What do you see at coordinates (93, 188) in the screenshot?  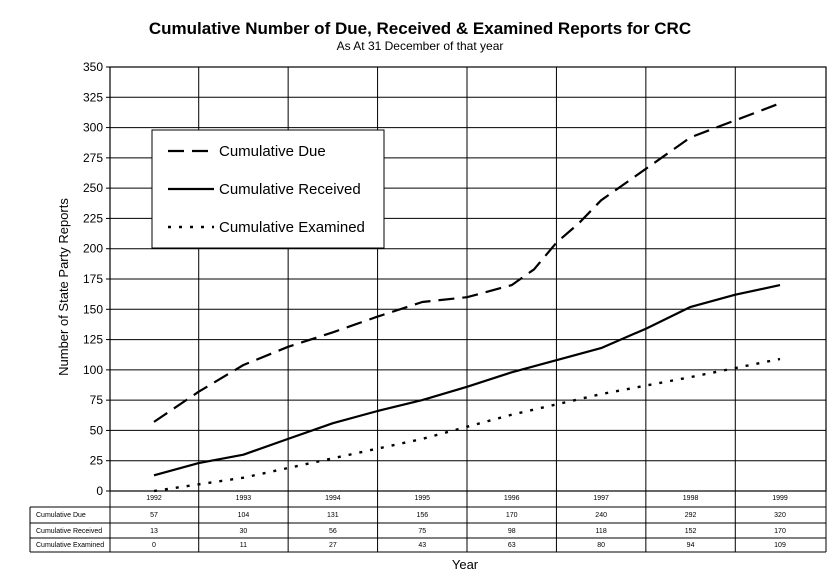 I see `y-tick-label: 250` at bounding box center [93, 188].